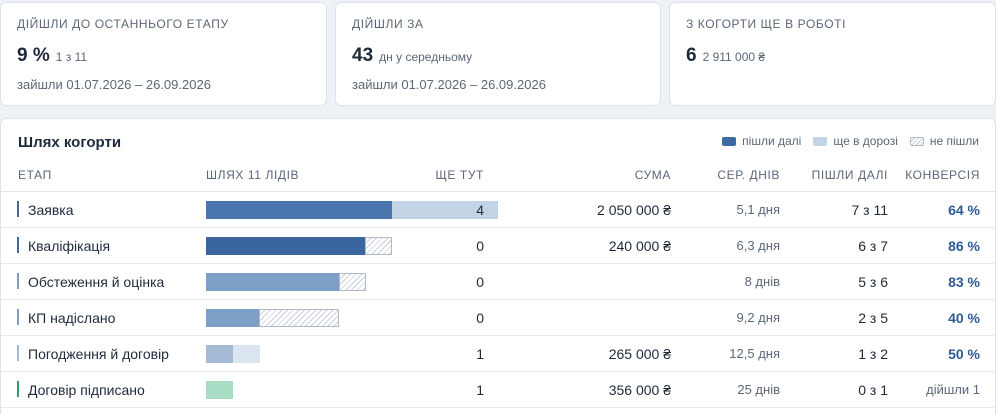 The height and width of the screenshot is (414, 996). What do you see at coordinates (873, 354) in the screenshot?
I see `moved-on-count: 1 з 2` at bounding box center [873, 354].